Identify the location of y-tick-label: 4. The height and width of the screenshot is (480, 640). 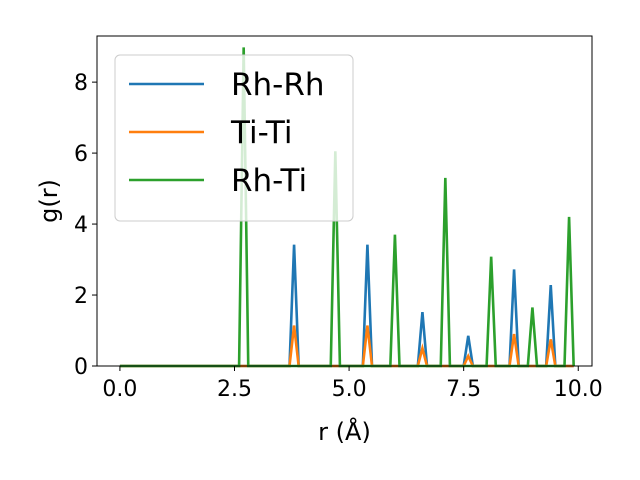
(81, 225).